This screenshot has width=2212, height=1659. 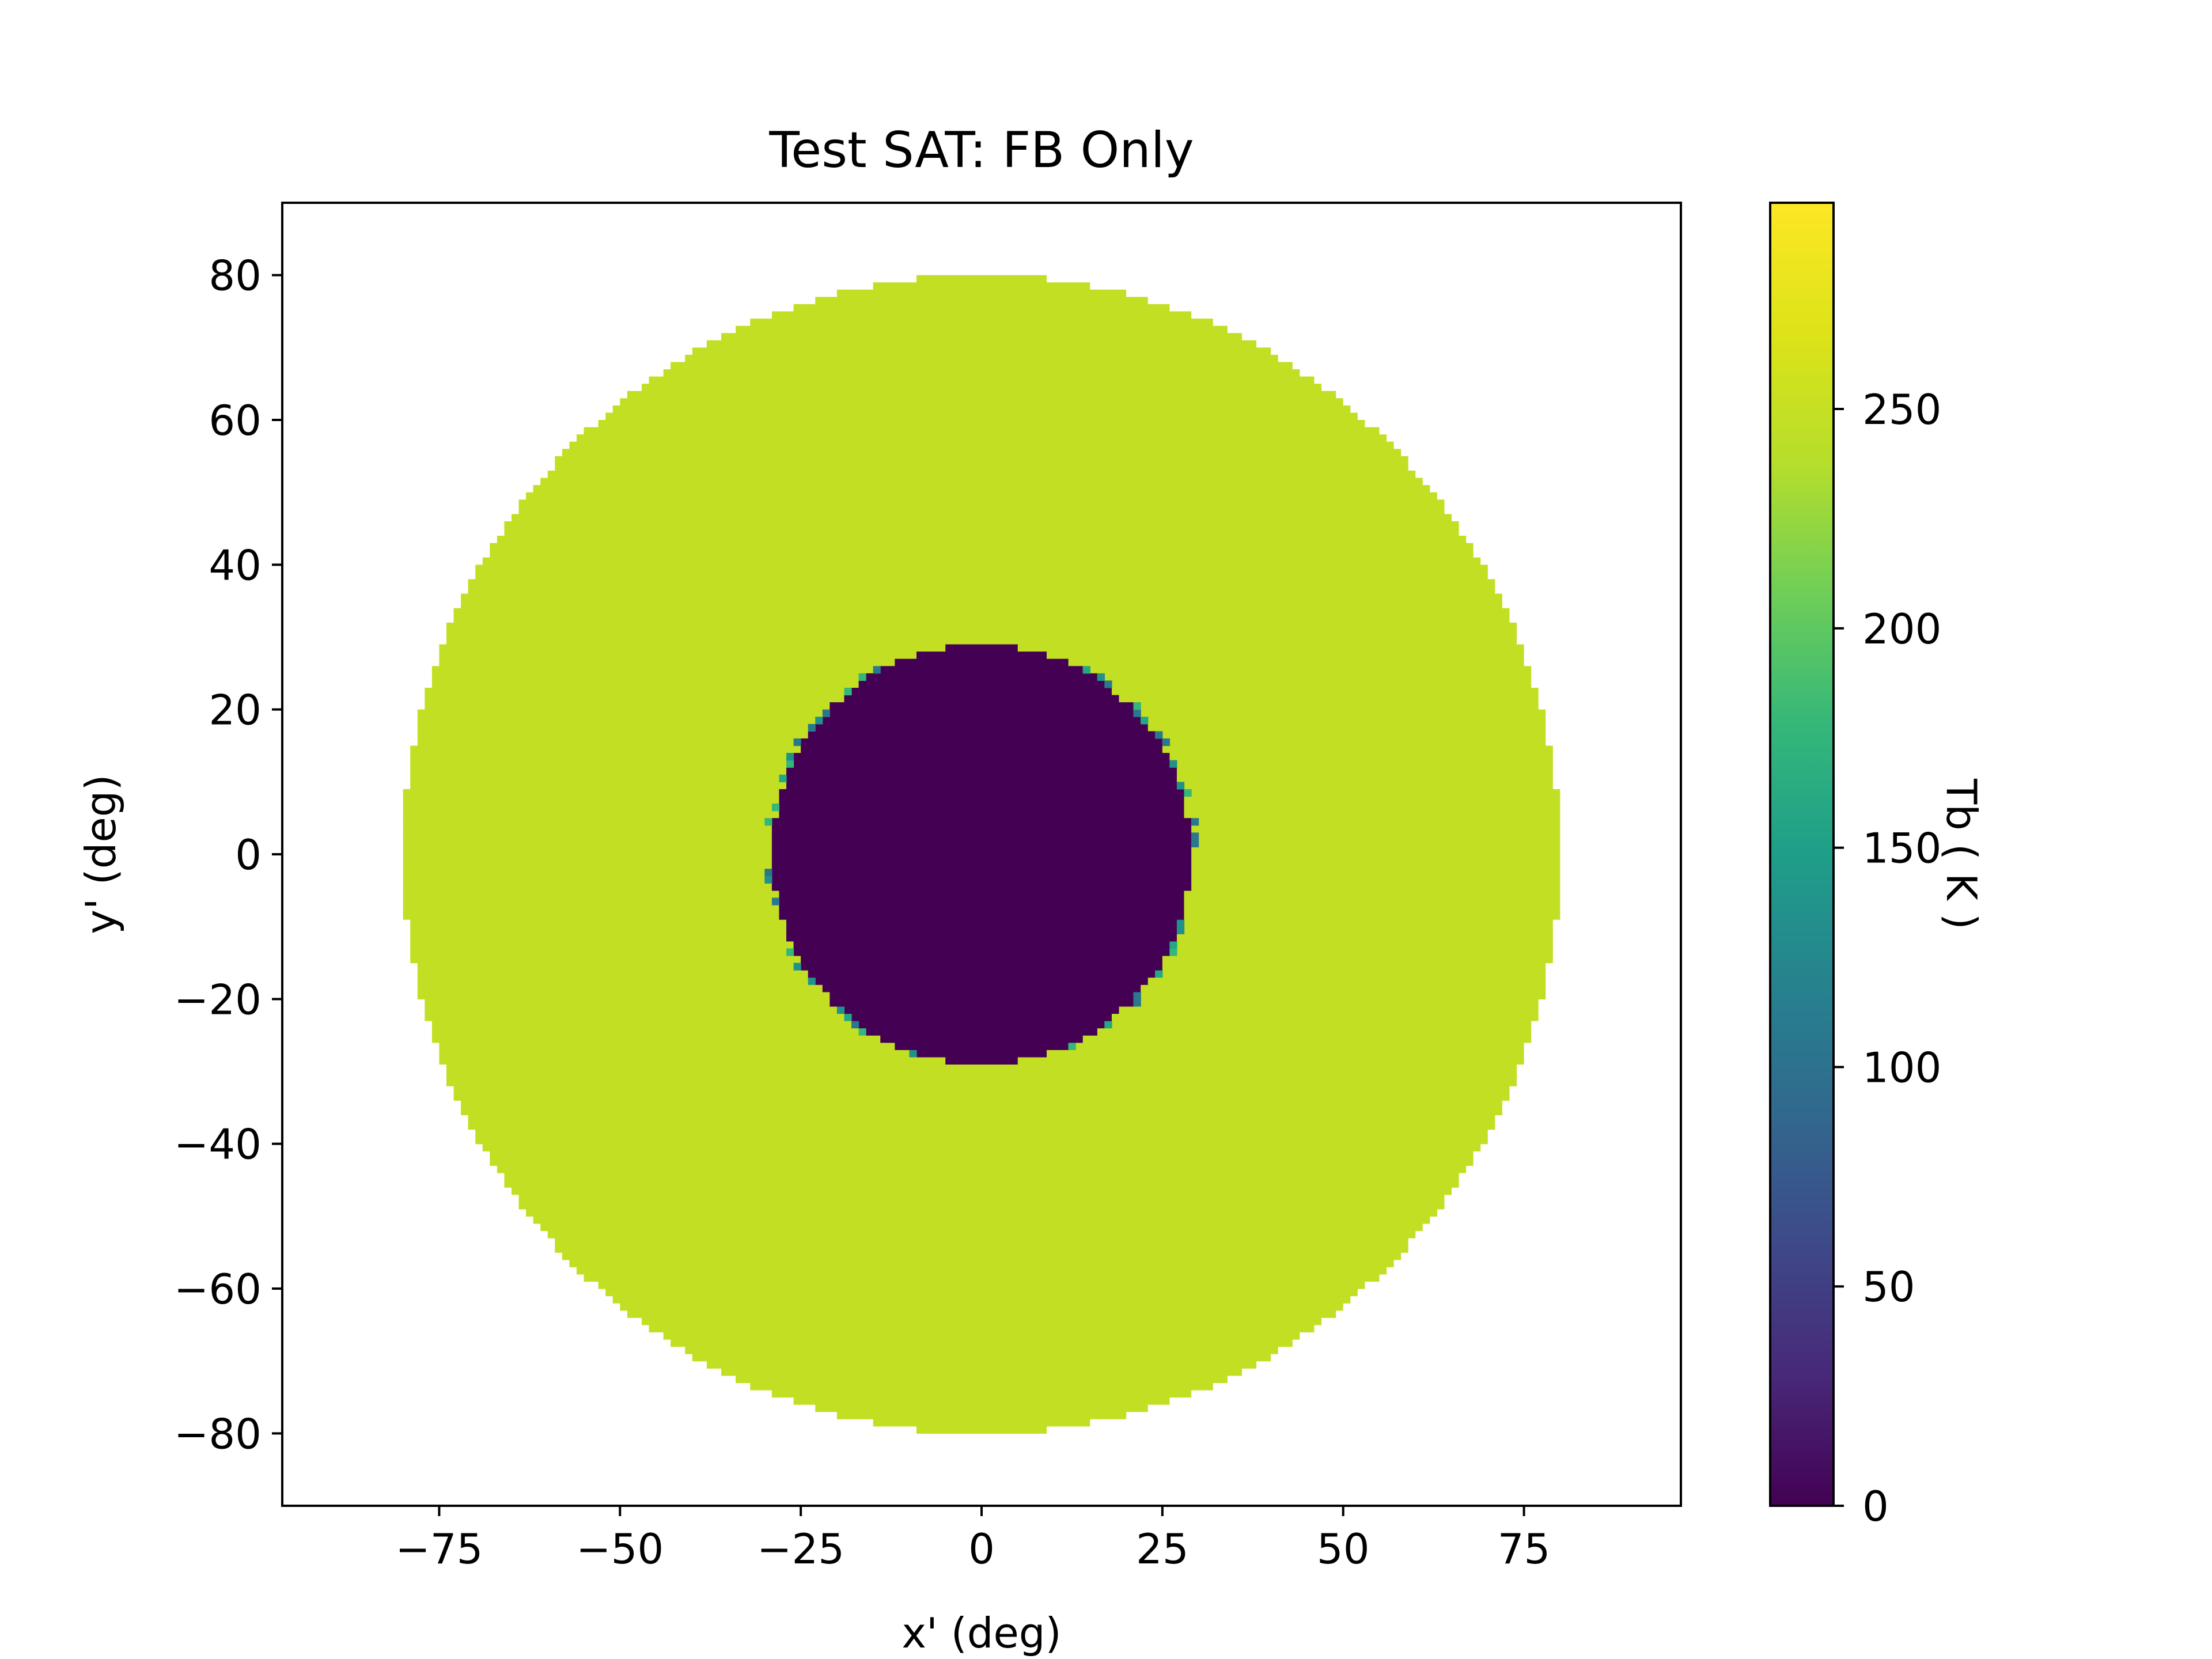 I want to click on colorbar, so click(x=1802, y=854).